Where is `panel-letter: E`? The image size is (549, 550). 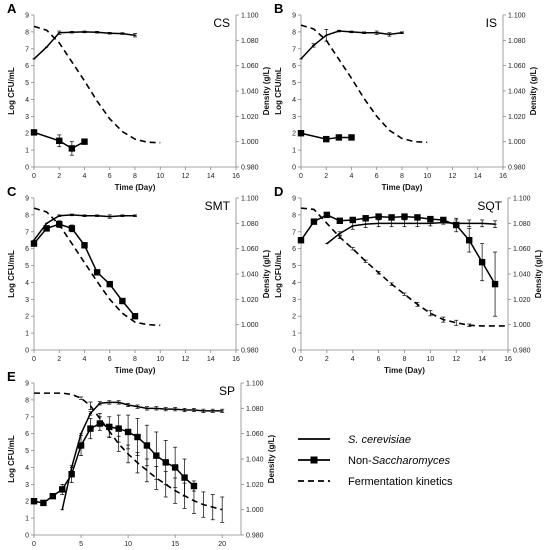
panel-letter: E is located at coordinates (11, 376).